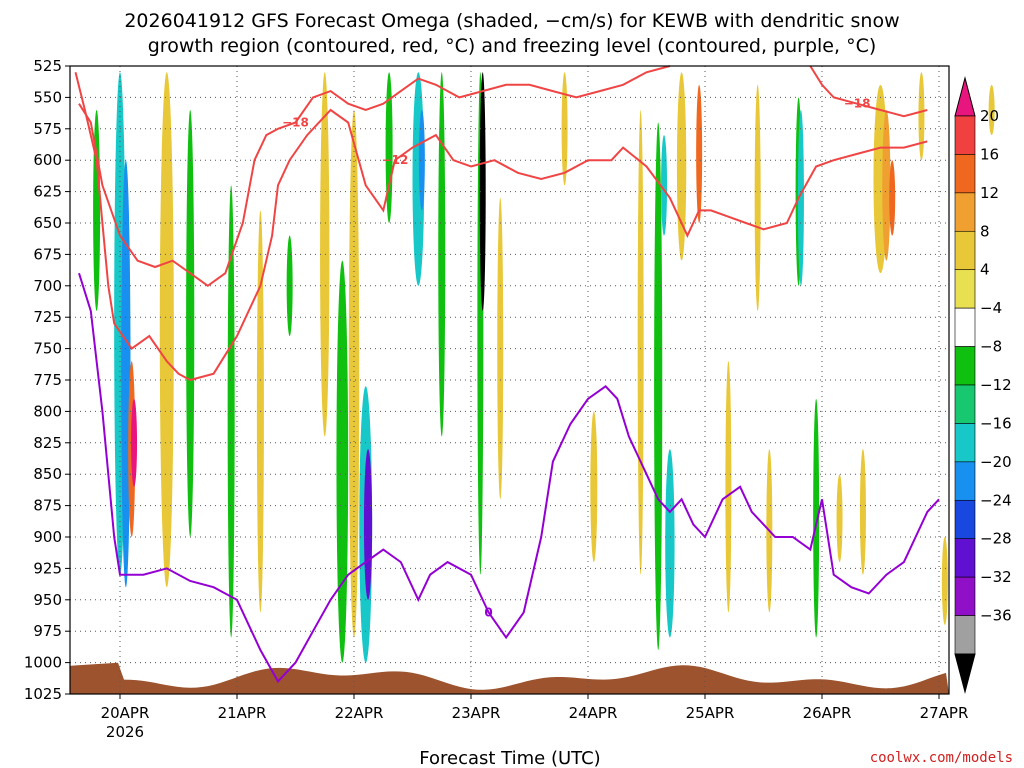 This screenshot has height=768, width=1024. Describe the element at coordinates (47, 600) in the screenshot. I see `ytick-label-950: 950` at that location.